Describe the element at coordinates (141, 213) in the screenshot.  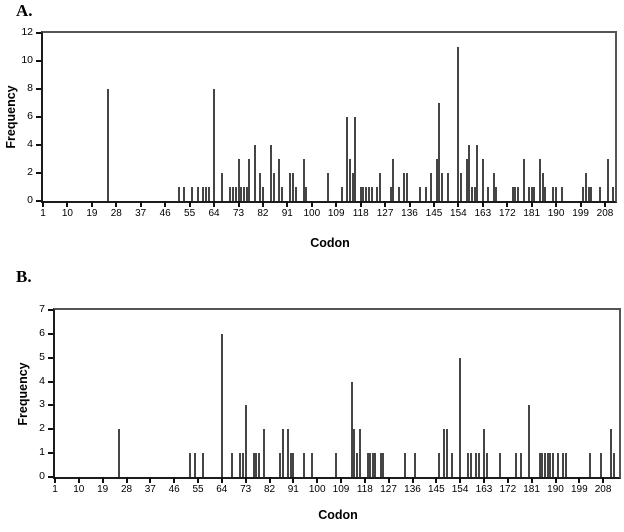
I see `x-tick-label-37: 37` at that location.